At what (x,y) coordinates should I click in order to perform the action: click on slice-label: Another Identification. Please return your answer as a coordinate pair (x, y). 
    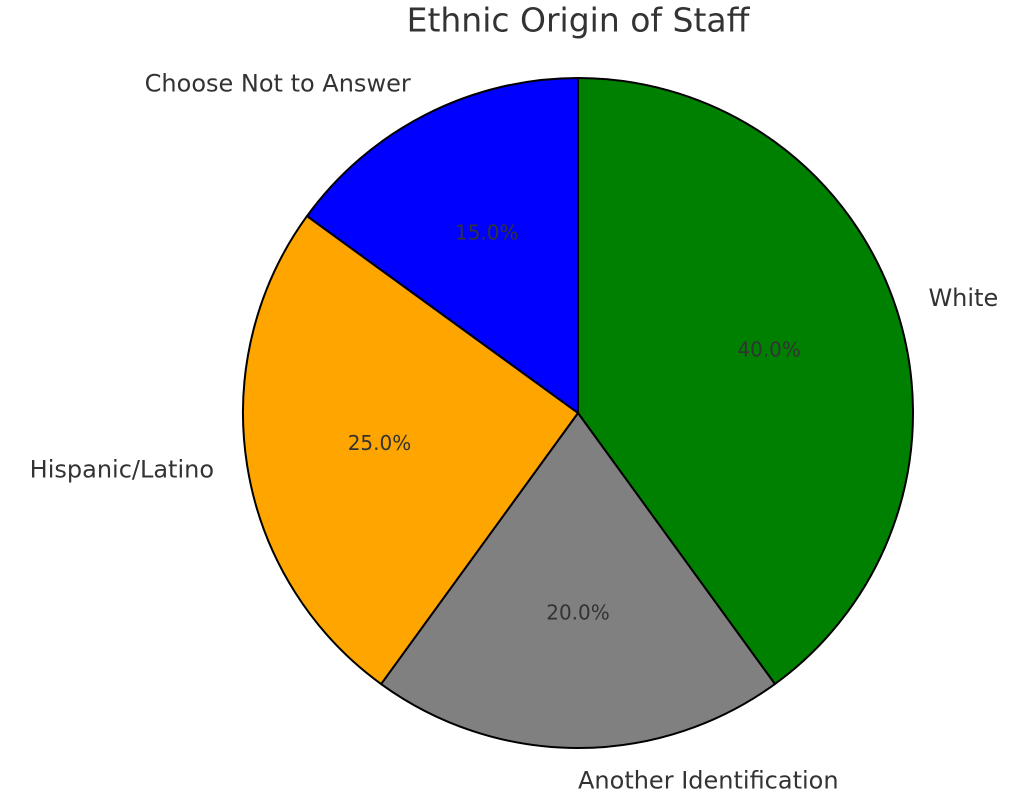
    Looking at the image, I should click on (708, 780).